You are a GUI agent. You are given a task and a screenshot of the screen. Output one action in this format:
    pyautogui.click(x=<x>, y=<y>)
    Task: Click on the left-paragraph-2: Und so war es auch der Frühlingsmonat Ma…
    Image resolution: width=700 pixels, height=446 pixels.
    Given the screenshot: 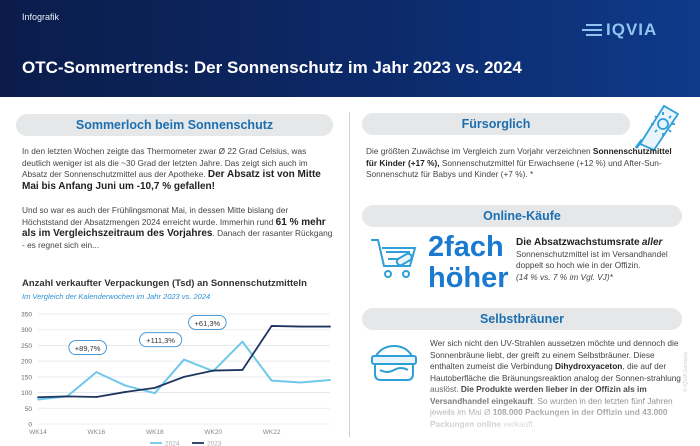 What is the action you would take?
    pyautogui.click(x=178, y=228)
    